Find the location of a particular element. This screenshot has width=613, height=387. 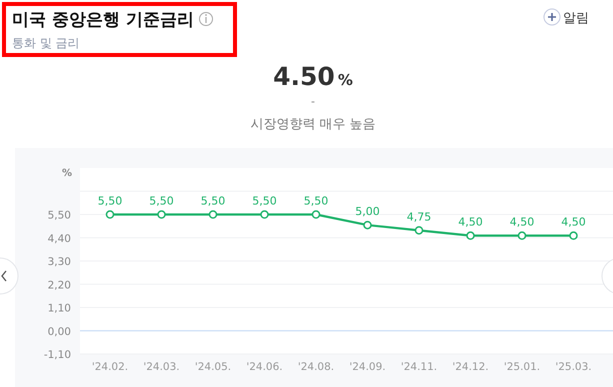

y-tick-label: 5,50 is located at coordinates (59, 216).